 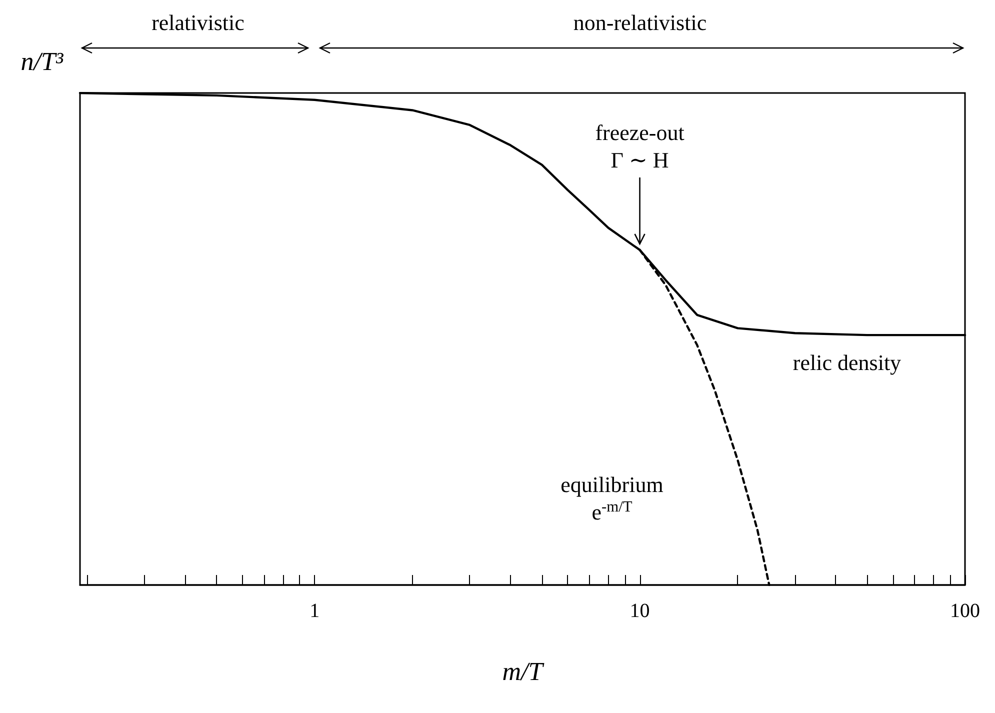 I want to click on x-axis-title: m/T, so click(x=523, y=671).